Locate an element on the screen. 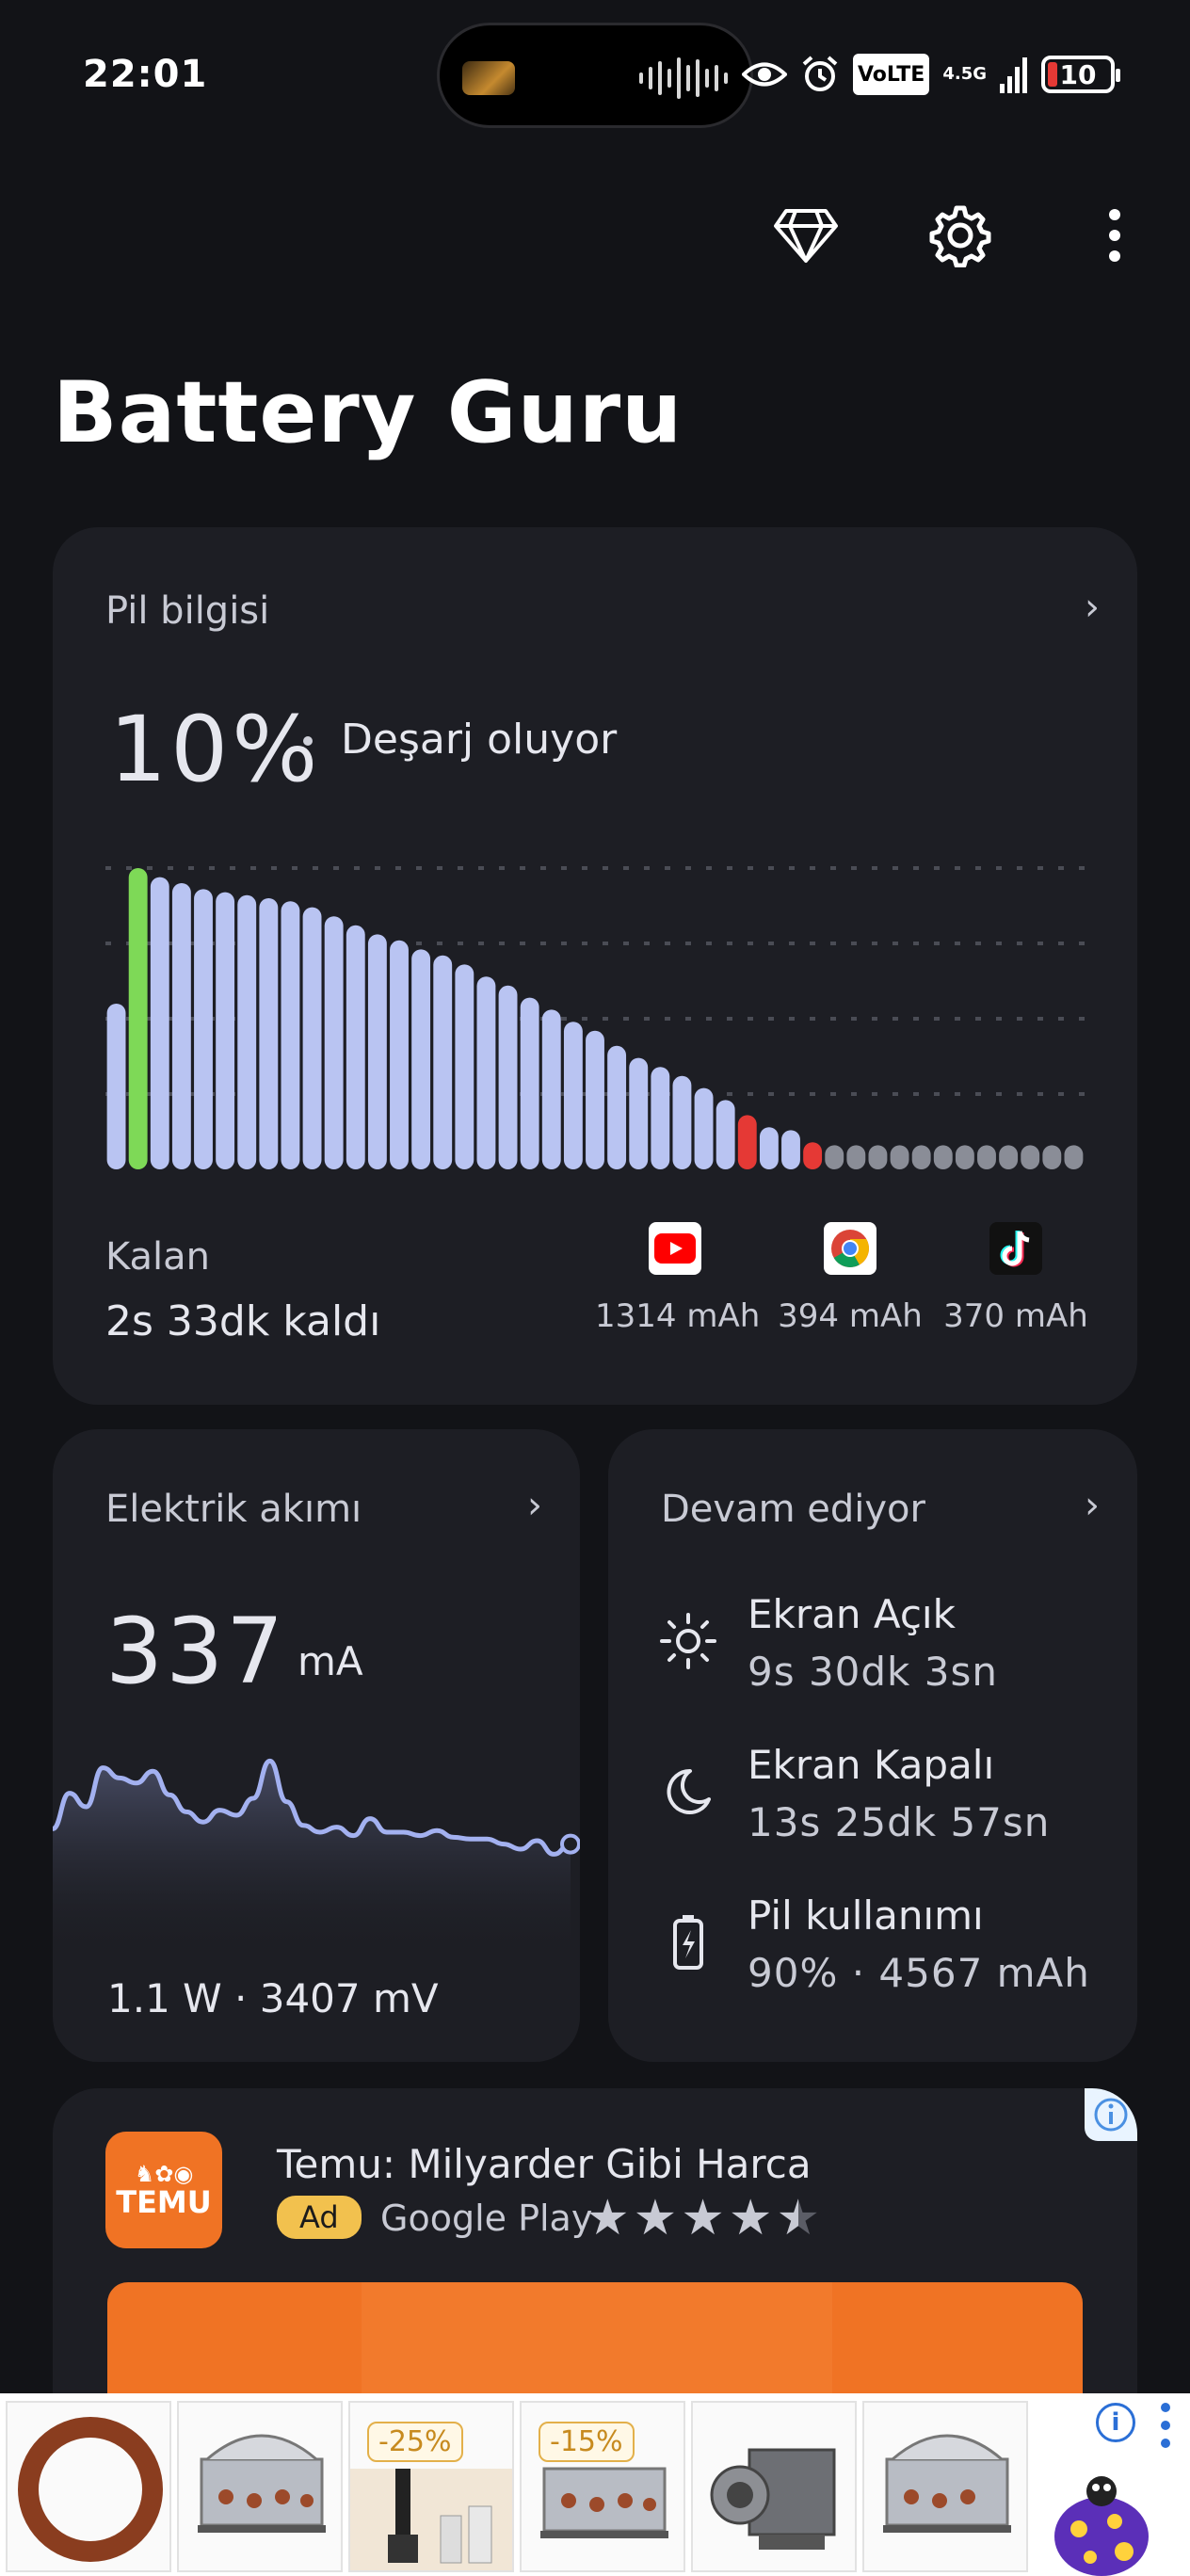 The width and height of the screenshot is (1190, 2576). battery-icon: 10 is located at coordinates (1080, 74).